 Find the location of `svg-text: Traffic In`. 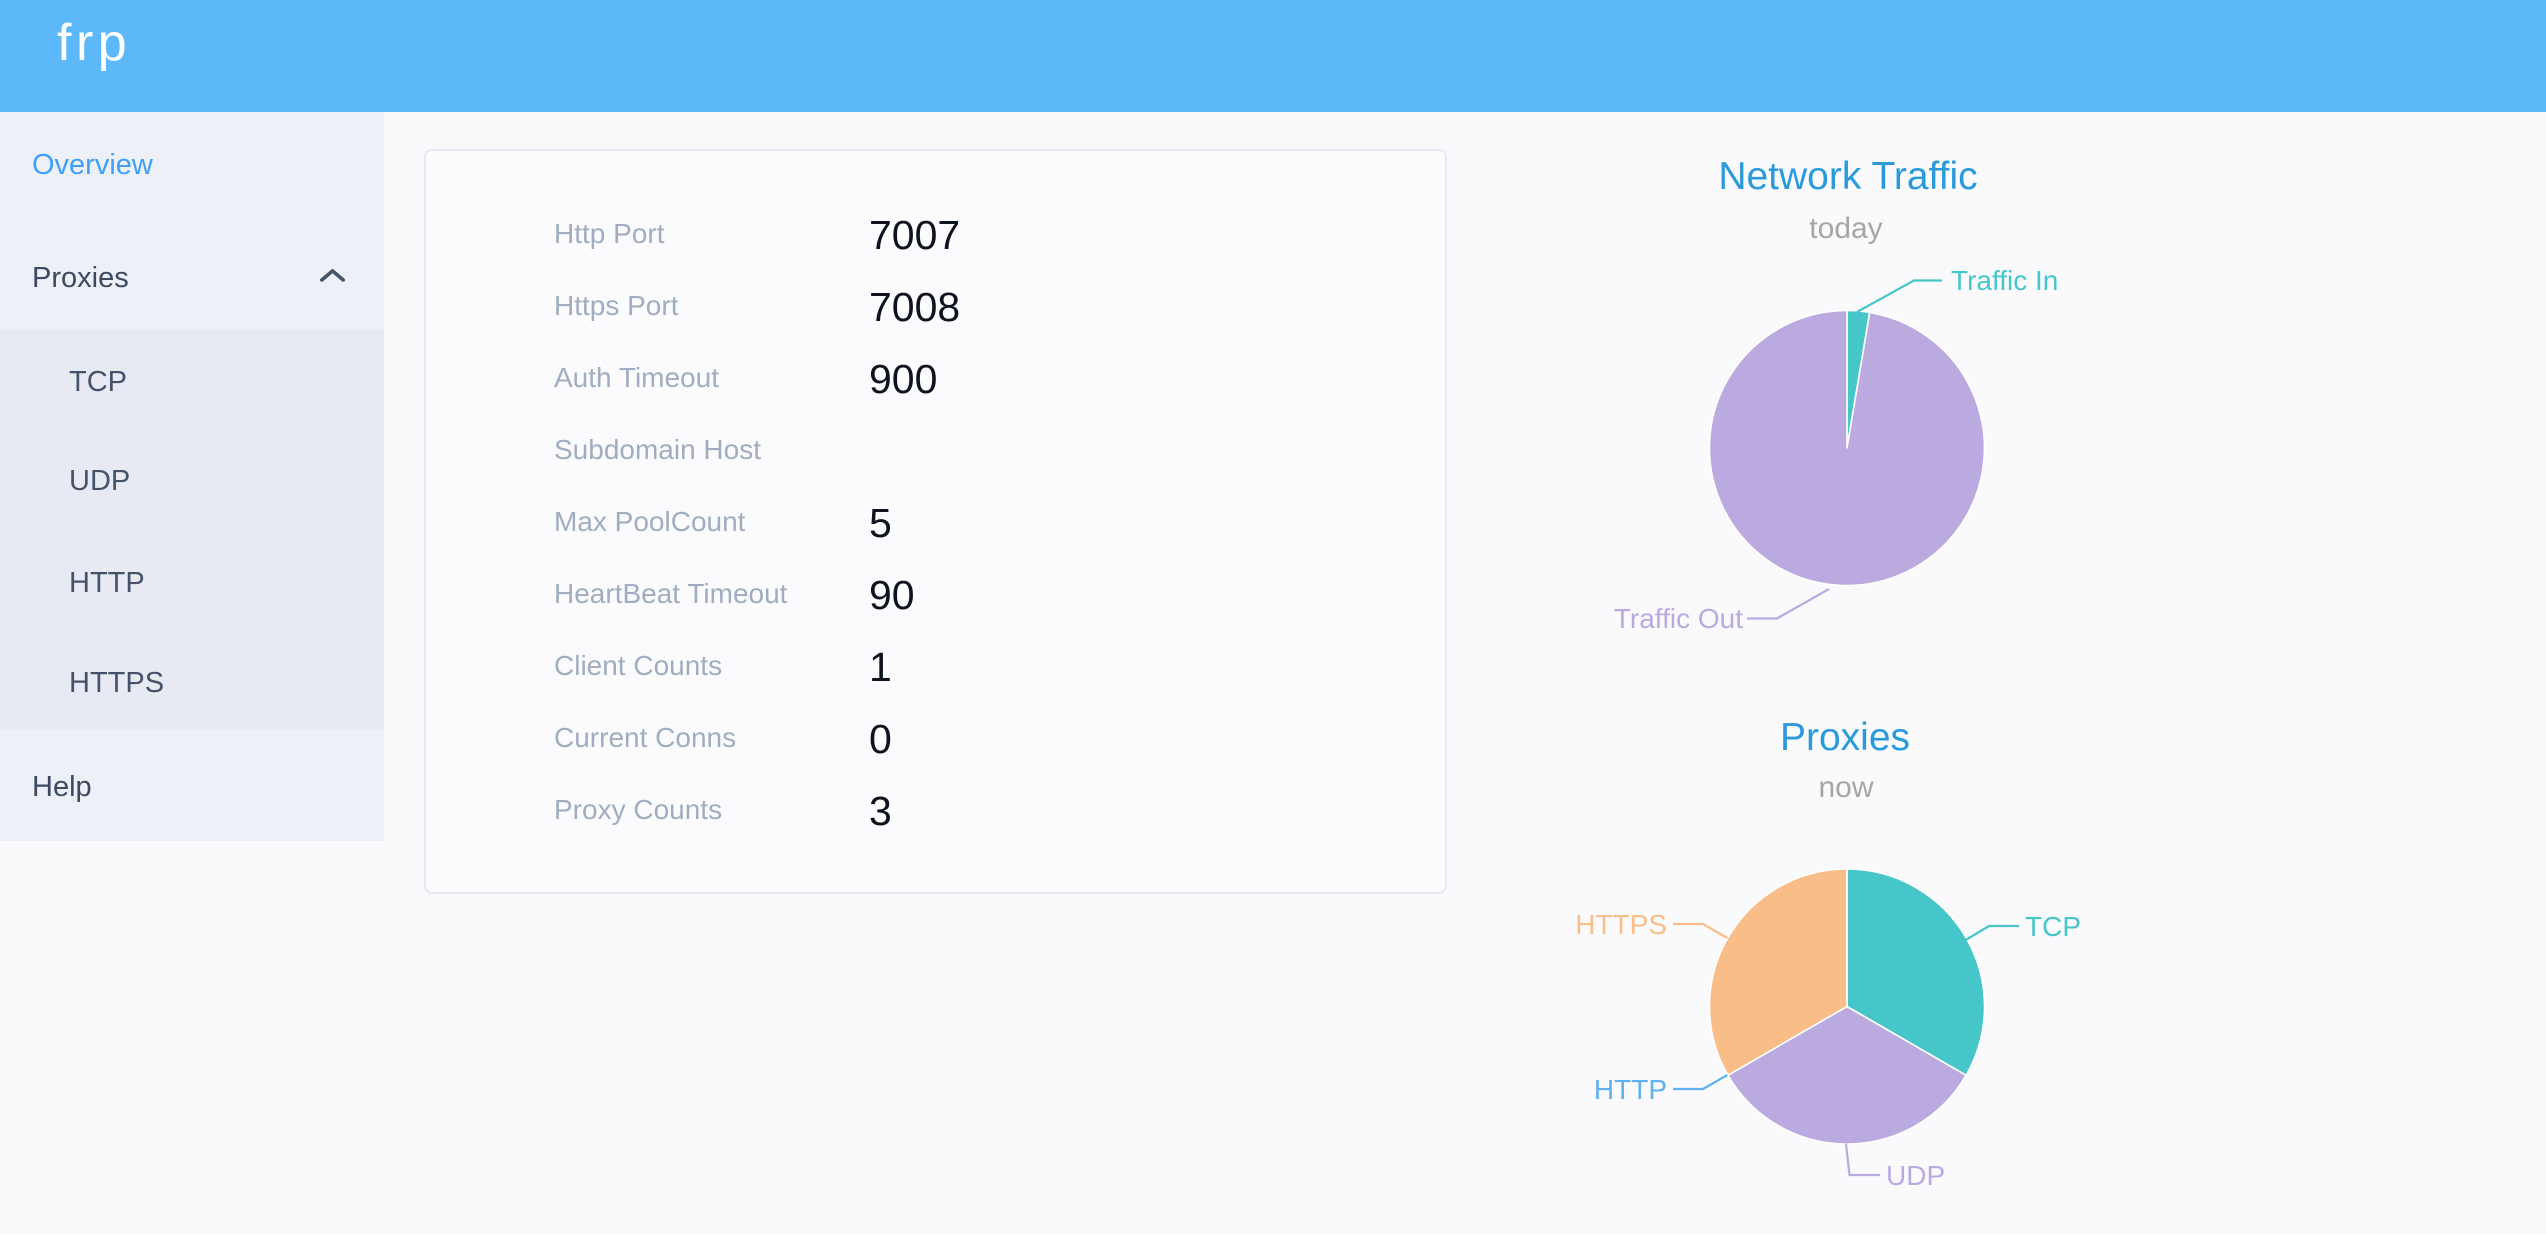

svg-text: Traffic In is located at coordinates (2004, 280).